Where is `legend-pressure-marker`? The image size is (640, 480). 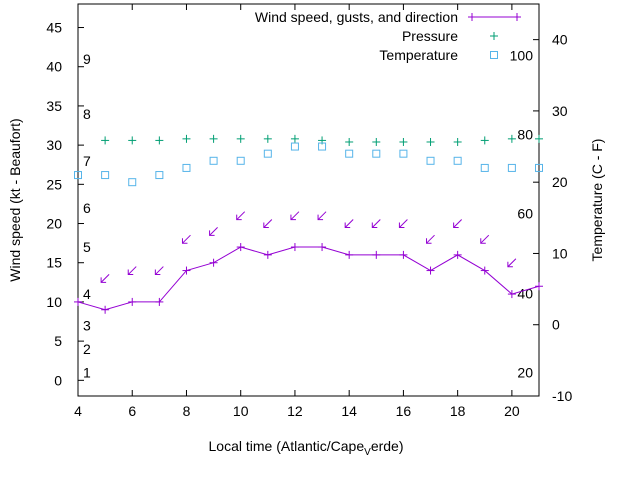
legend-pressure-marker is located at coordinates (494, 36).